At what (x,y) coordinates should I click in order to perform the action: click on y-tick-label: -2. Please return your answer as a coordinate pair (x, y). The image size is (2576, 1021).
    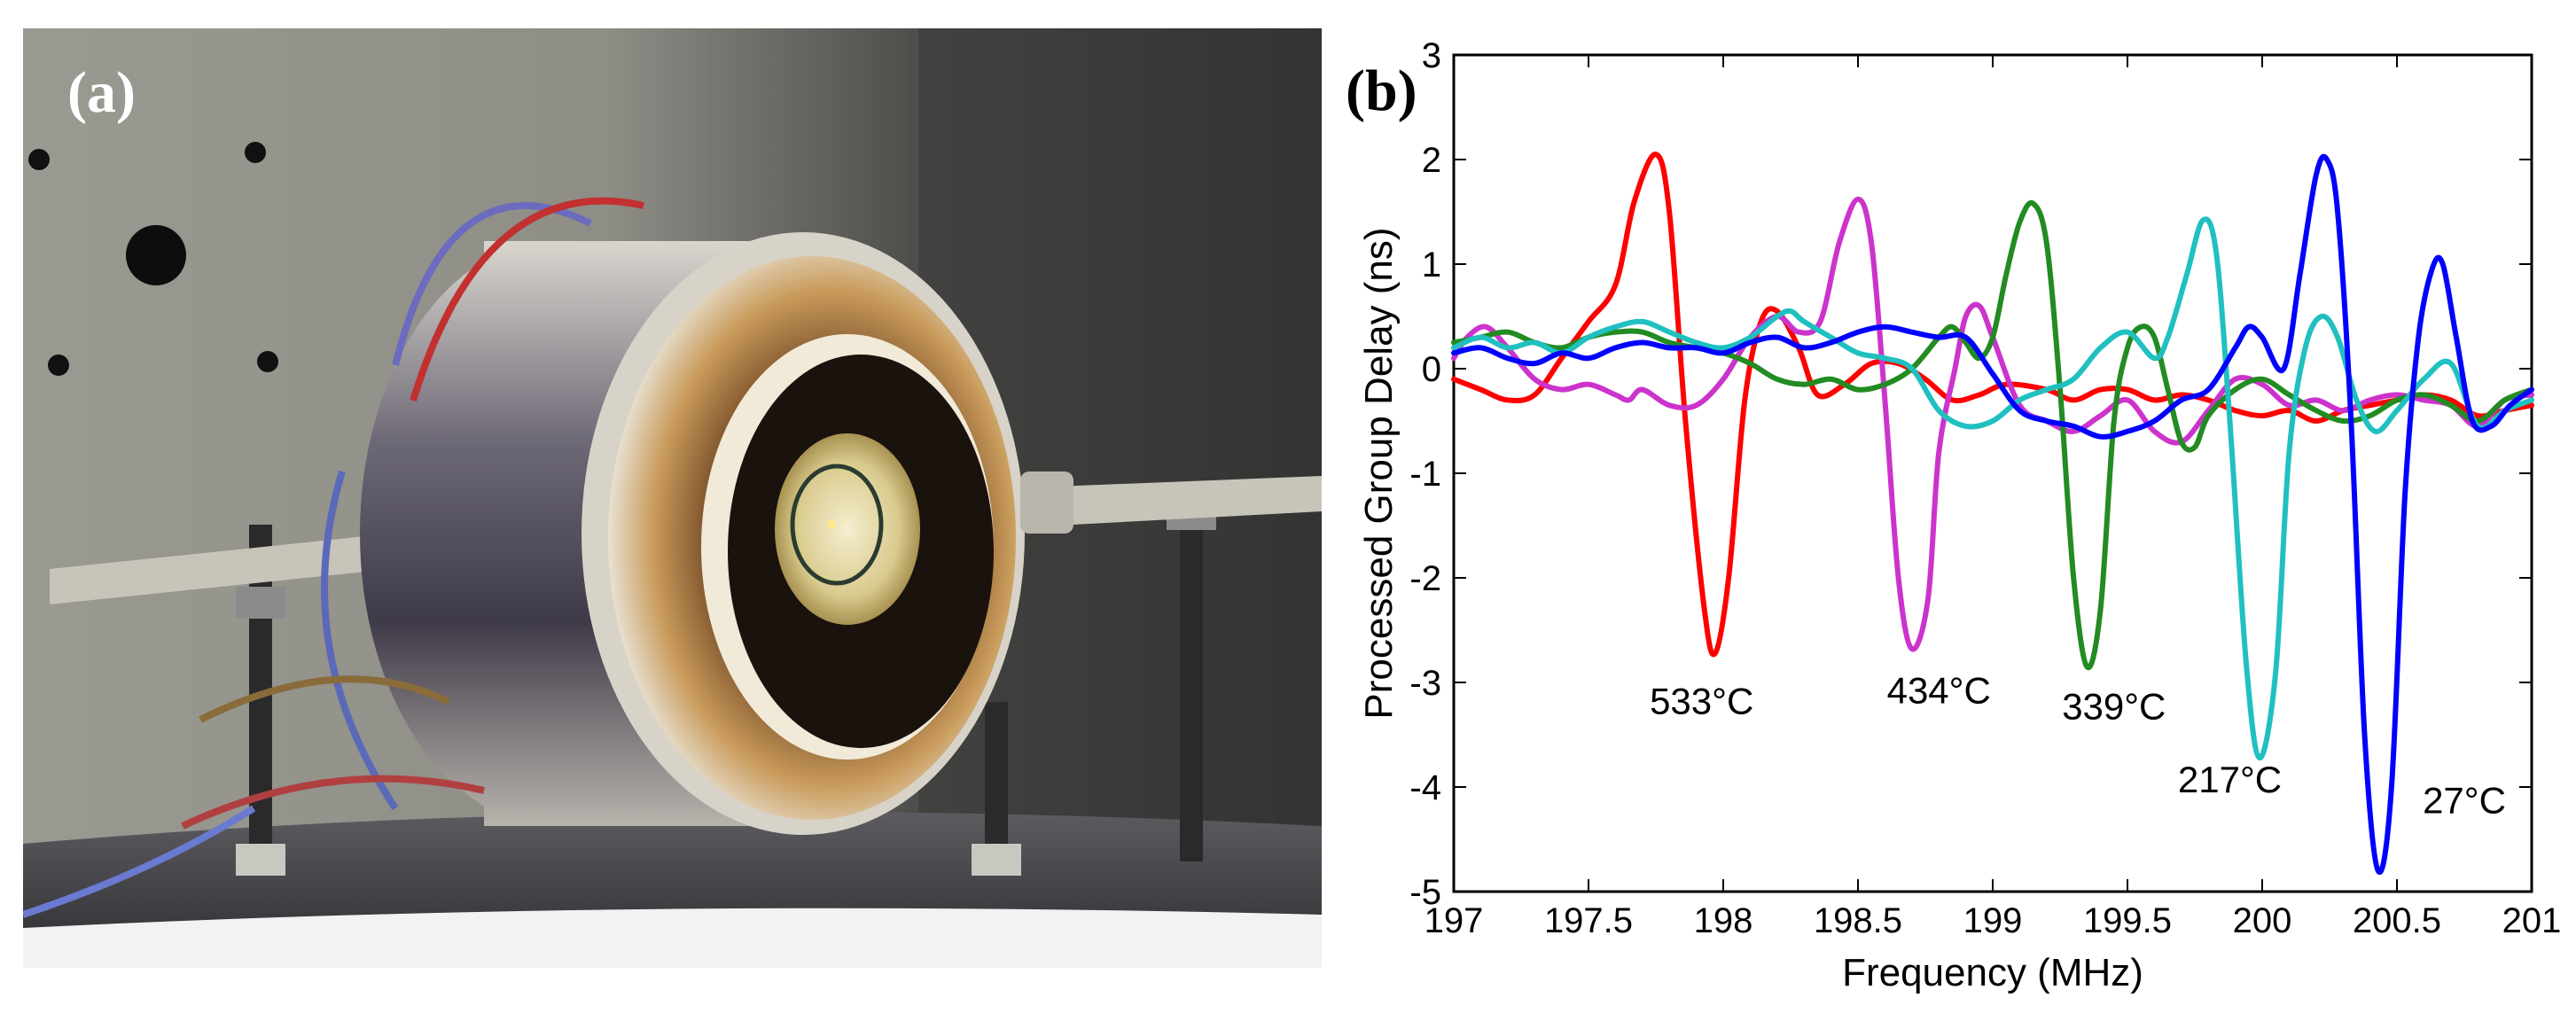
    Looking at the image, I should click on (1425, 578).